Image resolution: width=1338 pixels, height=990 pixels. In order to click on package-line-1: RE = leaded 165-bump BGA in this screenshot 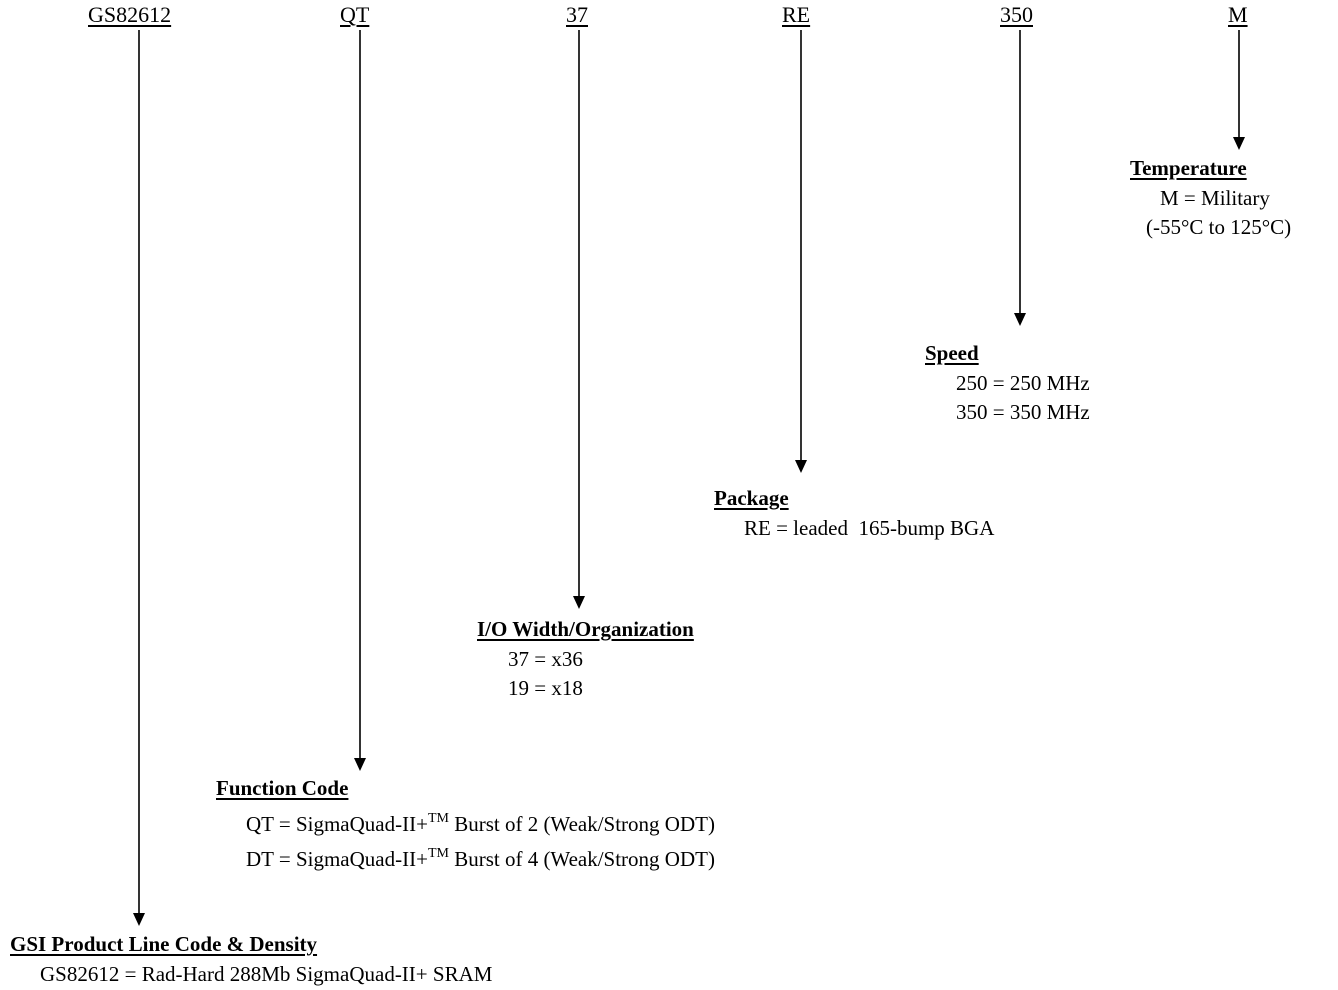, I will do `click(869, 528)`.